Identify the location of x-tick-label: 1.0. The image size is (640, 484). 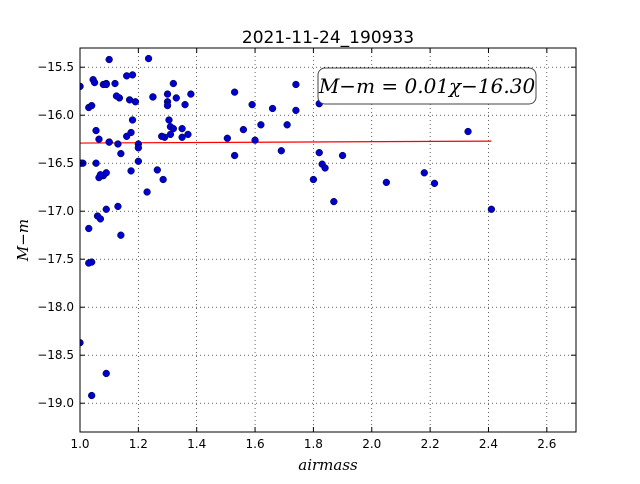
(79, 444).